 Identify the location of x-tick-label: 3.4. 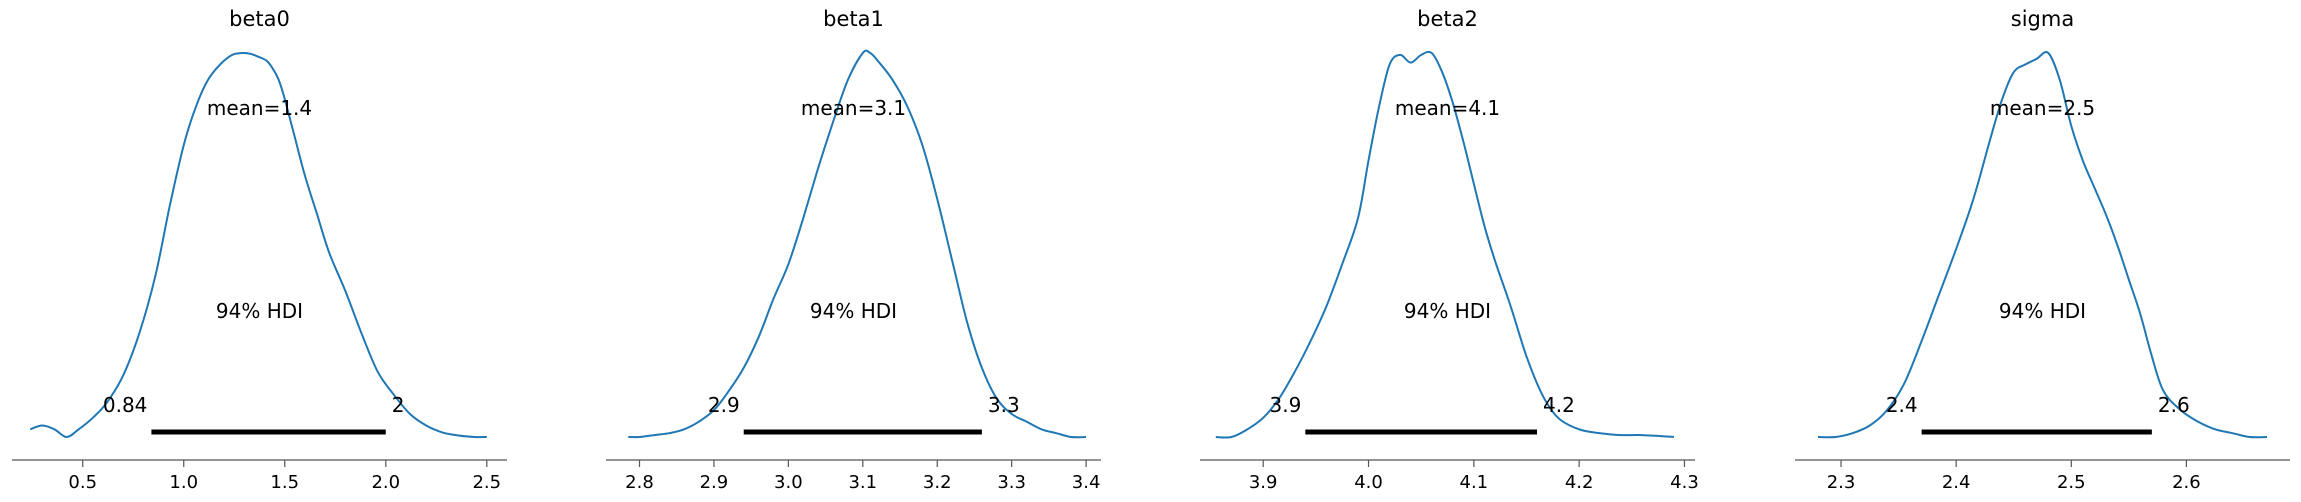
(1086, 482).